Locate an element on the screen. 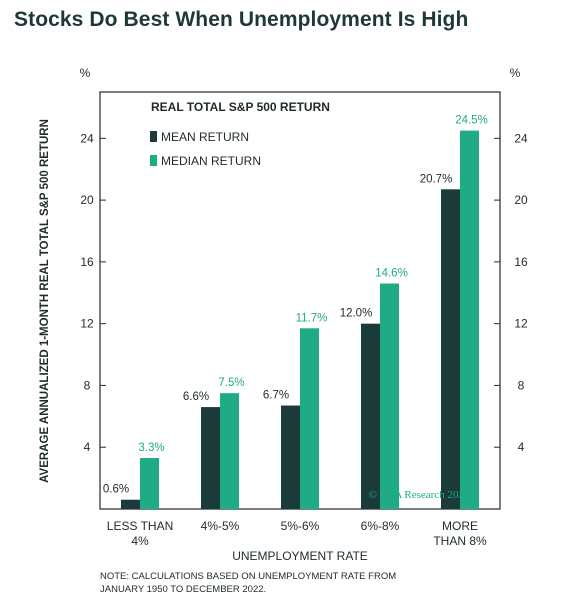 Image resolution: width=568 pixels, height=604 pixels. x-tick-label: 4% is located at coordinates (140, 541).